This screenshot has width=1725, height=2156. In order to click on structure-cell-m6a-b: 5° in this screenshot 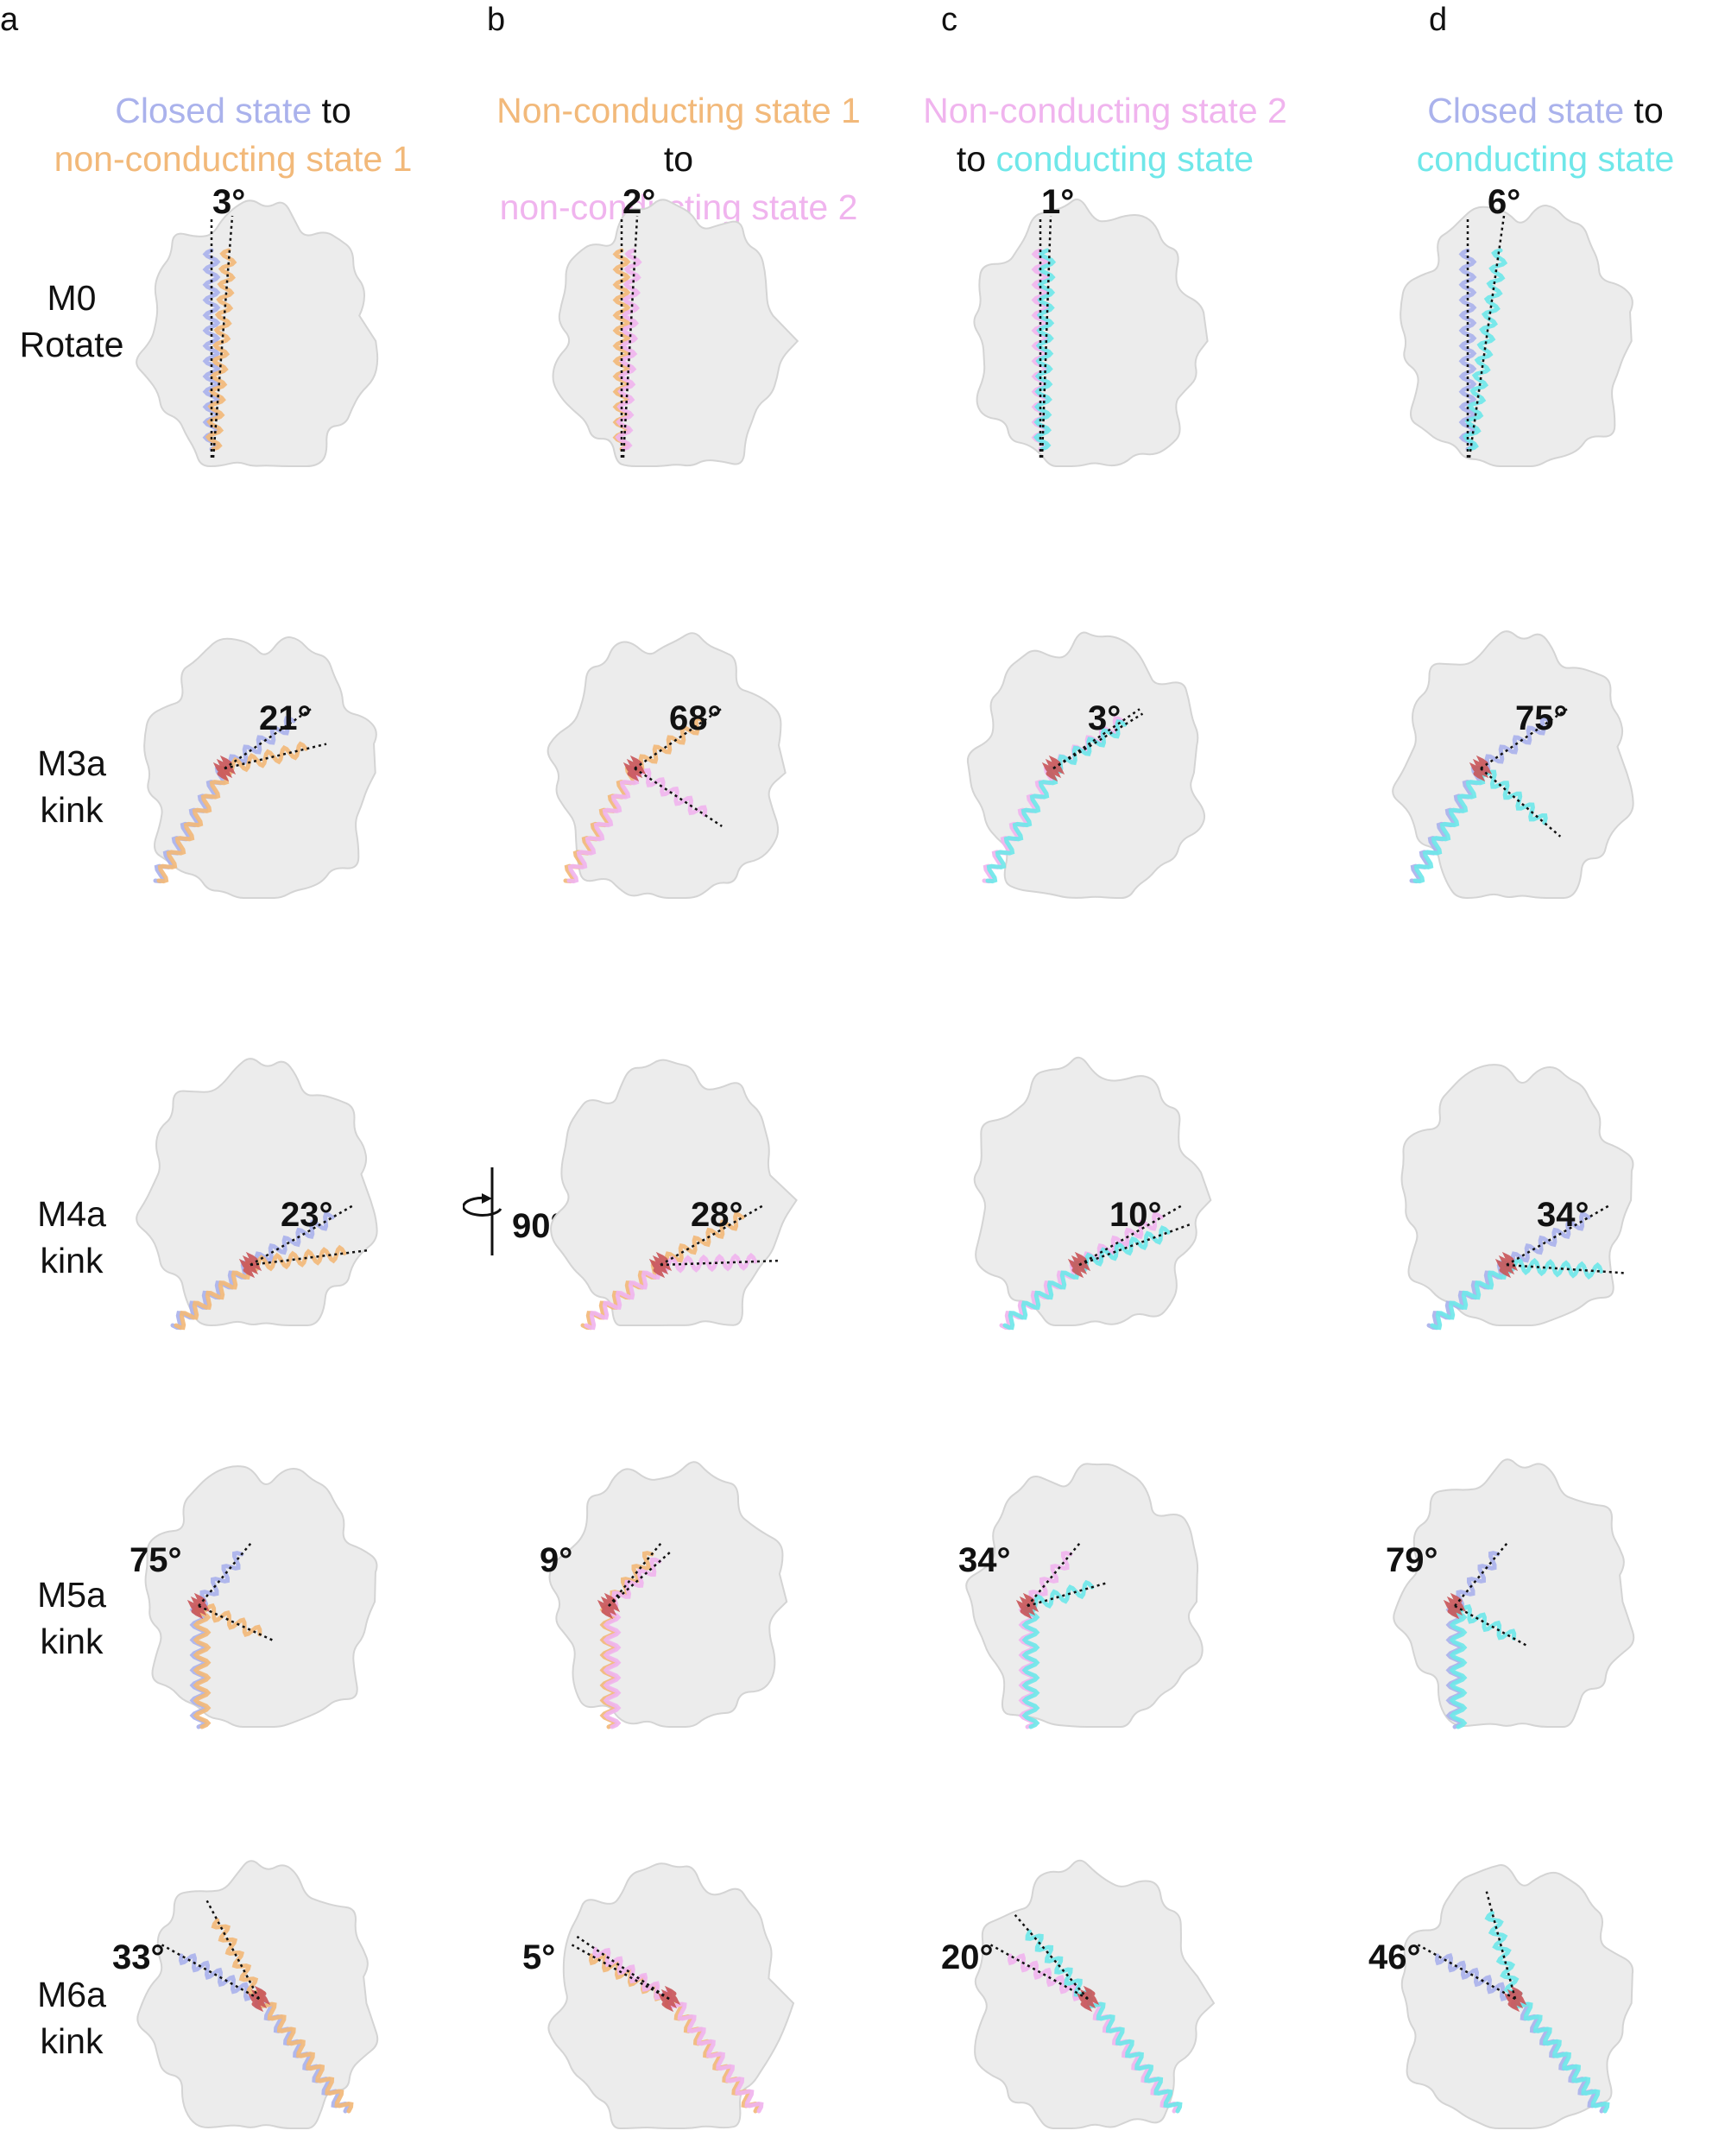, I will do `click(660, 1999)`.